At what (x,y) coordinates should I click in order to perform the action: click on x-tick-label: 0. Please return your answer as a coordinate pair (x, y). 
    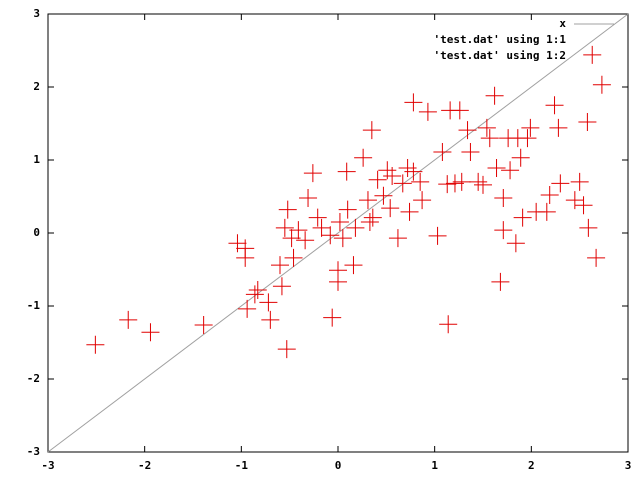
    Looking at the image, I should click on (338, 465).